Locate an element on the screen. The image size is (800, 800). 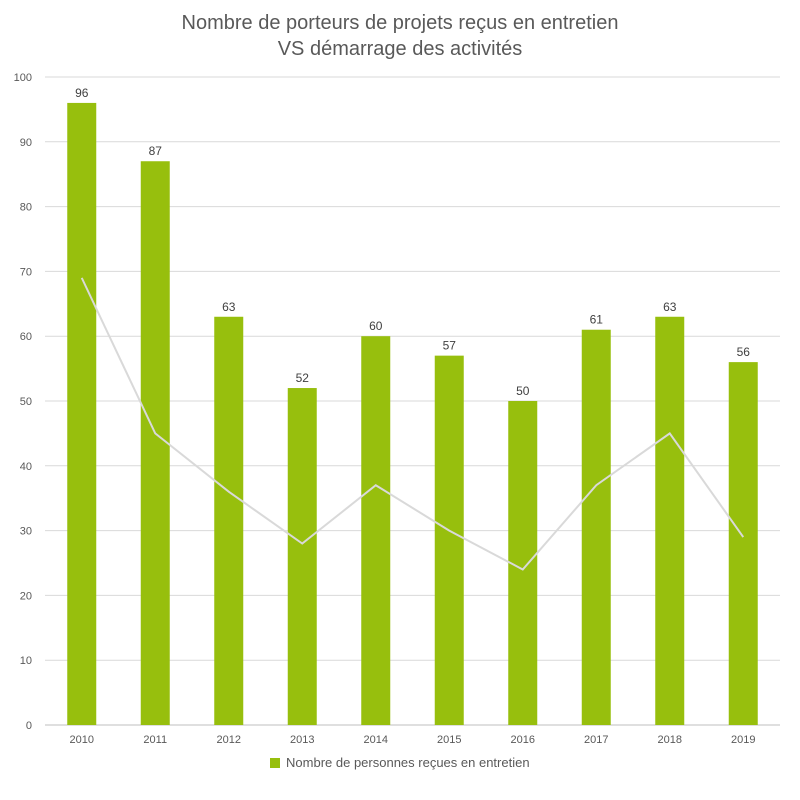
data-label: 52 is located at coordinates (303, 378).